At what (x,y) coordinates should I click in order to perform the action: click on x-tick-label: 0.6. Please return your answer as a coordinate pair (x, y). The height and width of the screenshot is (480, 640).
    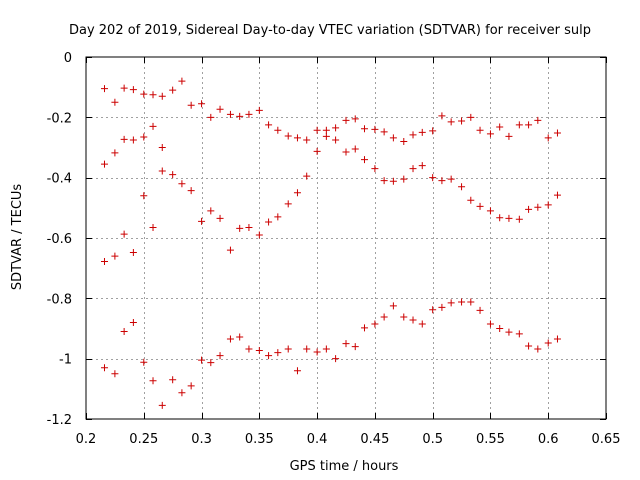
    Looking at the image, I should click on (548, 439).